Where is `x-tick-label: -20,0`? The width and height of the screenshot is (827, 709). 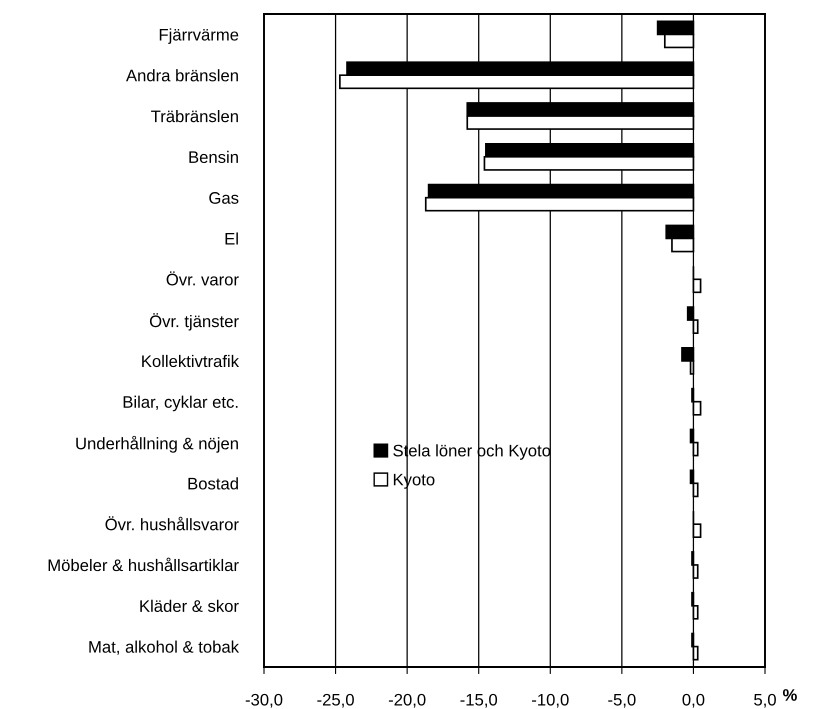
x-tick-label: -20,0 is located at coordinates (407, 701).